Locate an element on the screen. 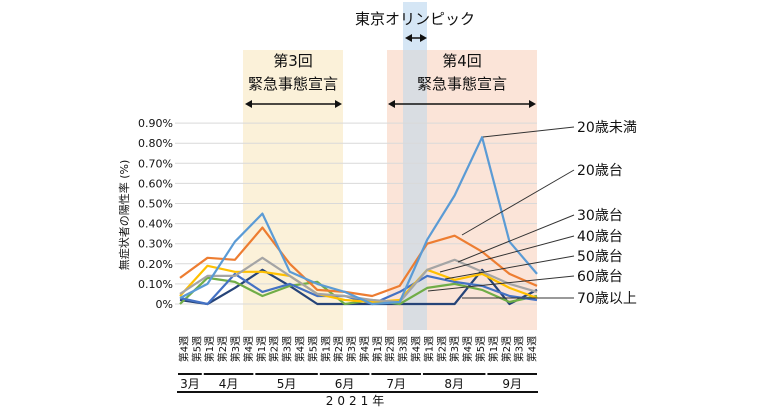 The width and height of the screenshot is (765, 414). emergency3-arrow-head-left is located at coordinates (248, 104).